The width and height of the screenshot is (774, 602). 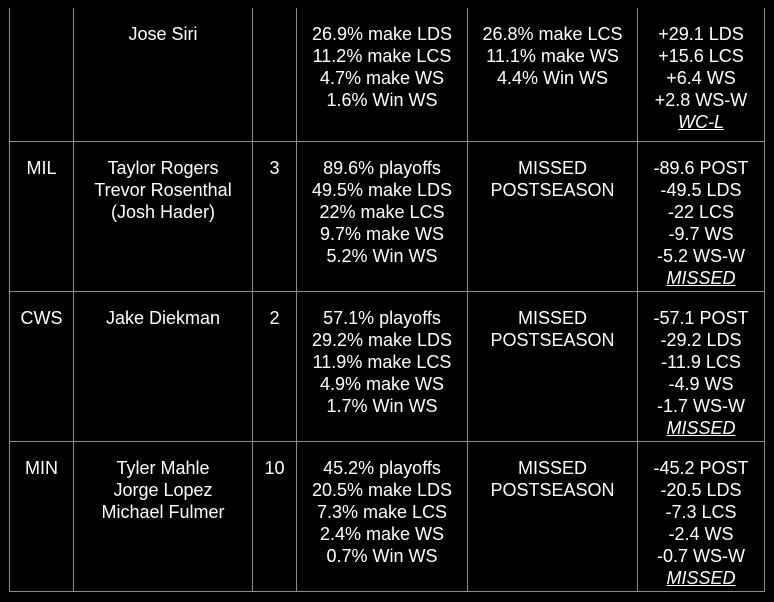 I want to click on team-cell, so click(x=41, y=75).